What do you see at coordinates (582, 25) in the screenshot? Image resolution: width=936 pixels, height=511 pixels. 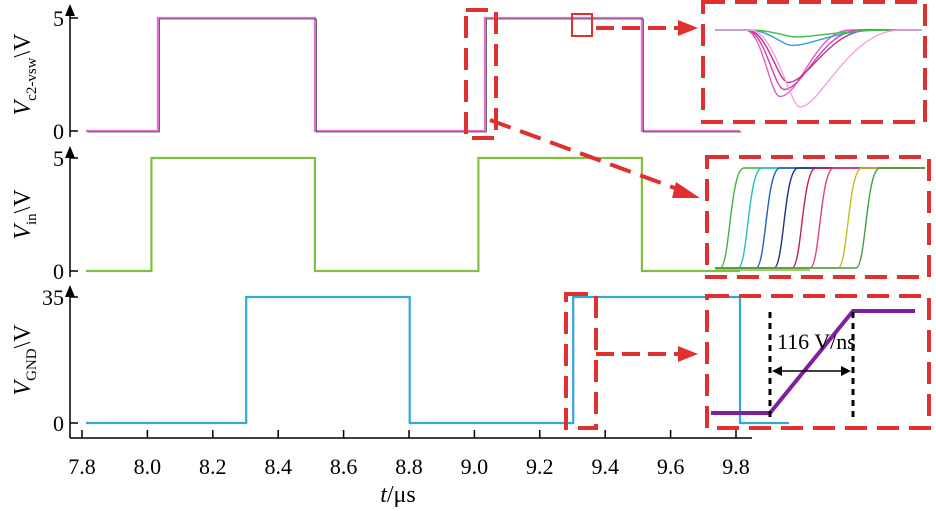 I see `zoom-source-box-small` at bounding box center [582, 25].